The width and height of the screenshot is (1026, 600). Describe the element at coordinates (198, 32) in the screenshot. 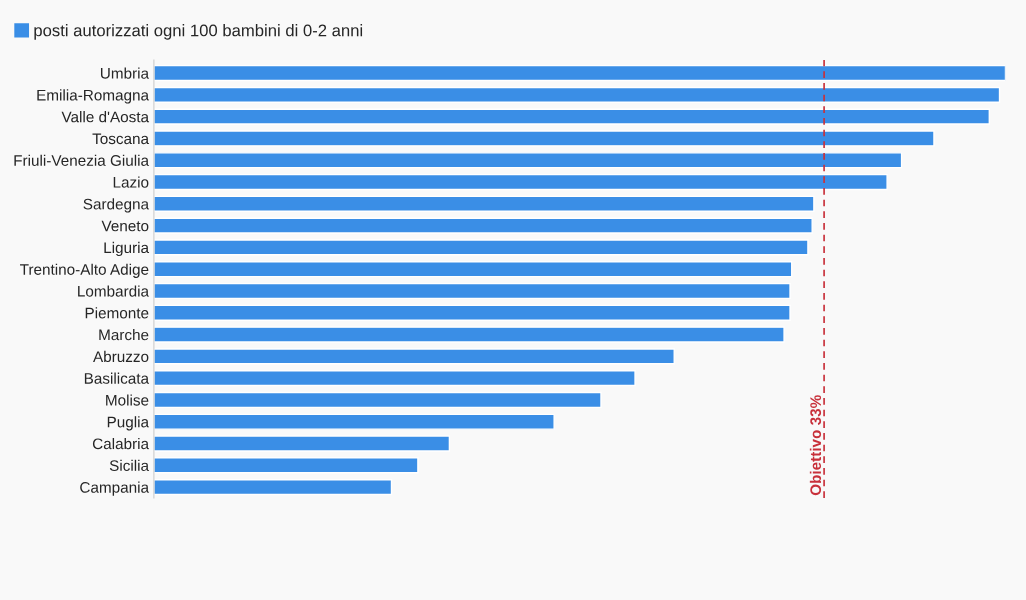

I see `legend-label: posti autorizzati ogni 100 bambini di 0-2 anni` at that location.